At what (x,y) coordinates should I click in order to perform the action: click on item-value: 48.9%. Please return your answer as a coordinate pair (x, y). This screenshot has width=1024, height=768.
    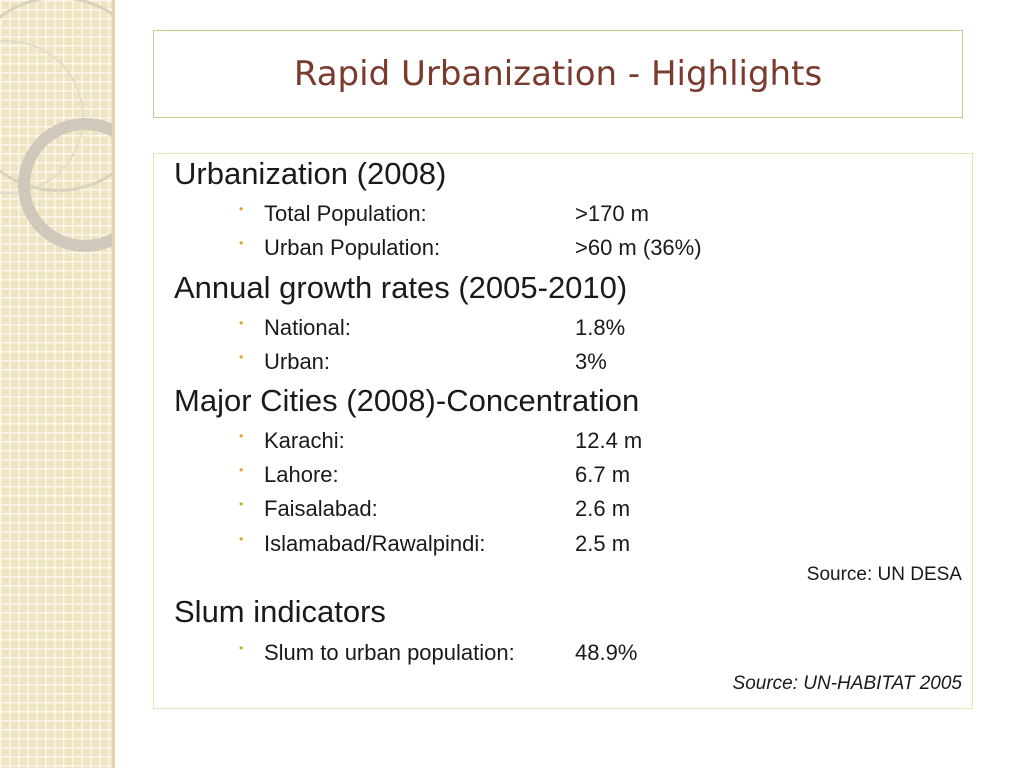
    Looking at the image, I should click on (606, 652).